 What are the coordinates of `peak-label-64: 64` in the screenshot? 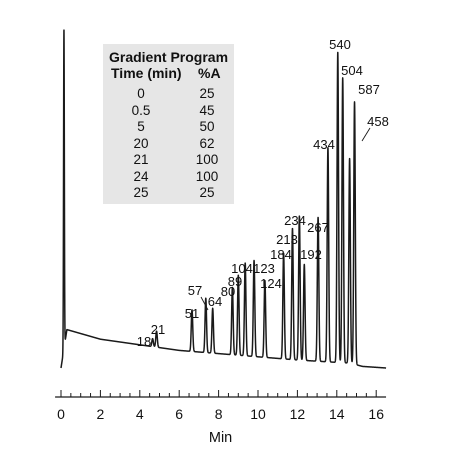 It's located at (215, 301).